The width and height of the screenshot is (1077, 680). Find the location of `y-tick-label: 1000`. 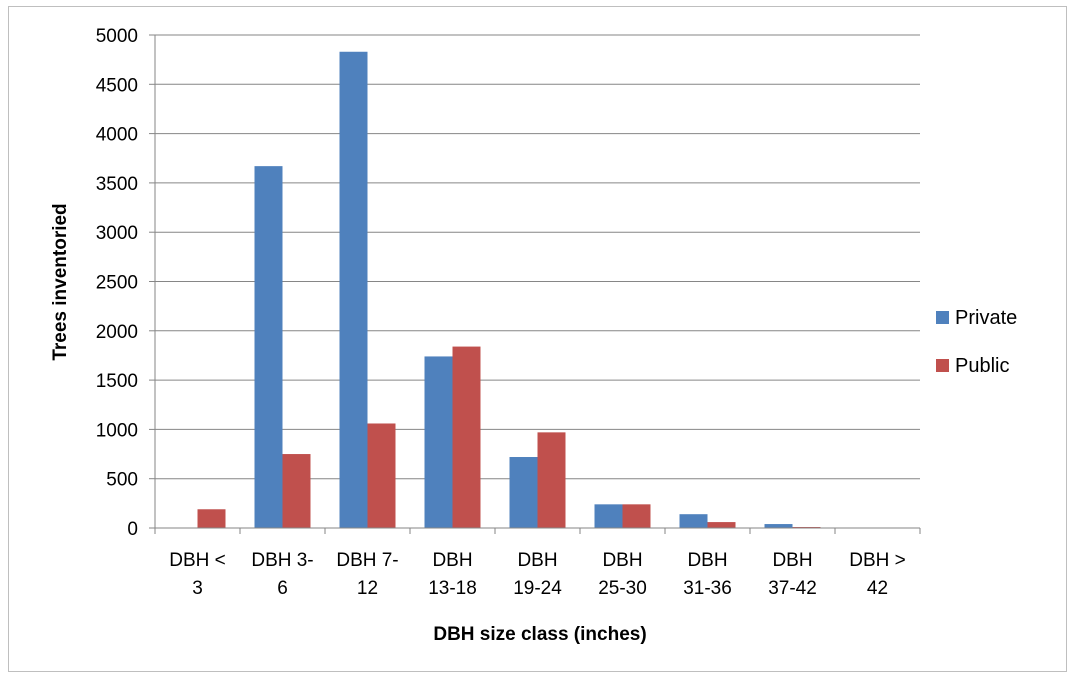

y-tick-label: 1000 is located at coordinates (117, 430).